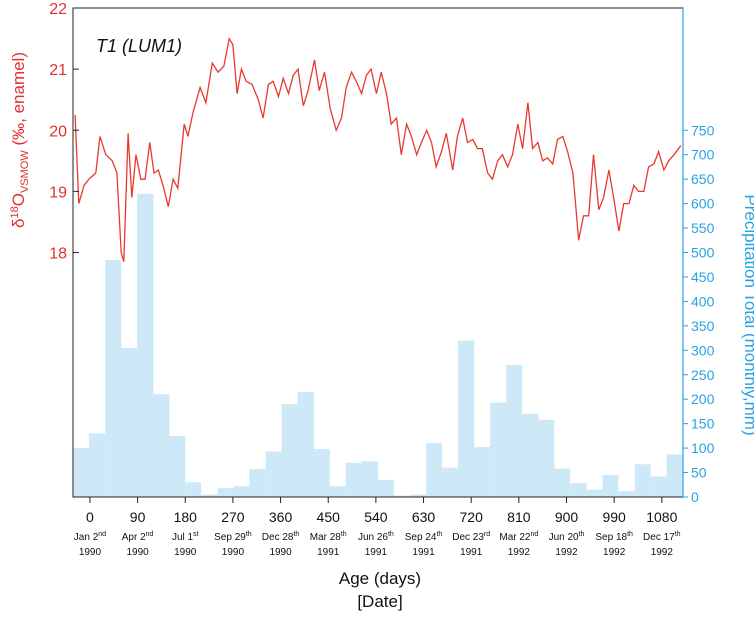  I want to click on x-tick-label: 900, so click(567, 517).